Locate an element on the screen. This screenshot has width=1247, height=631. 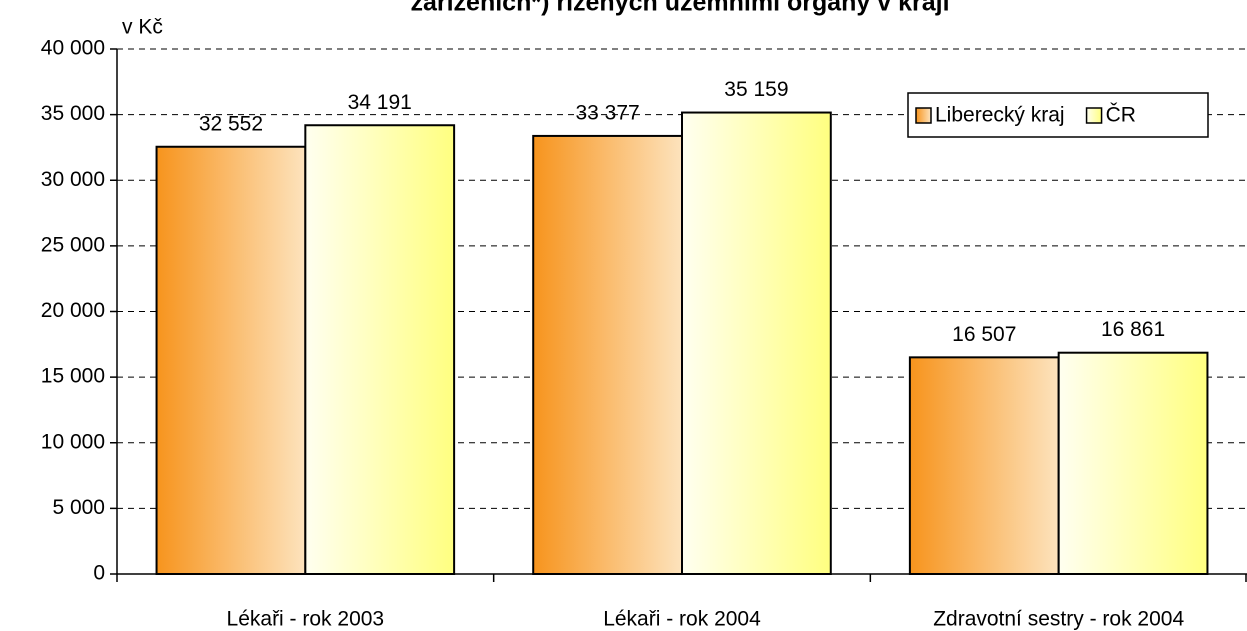
data-label: 32 552 is located at coordinates (231, 123).